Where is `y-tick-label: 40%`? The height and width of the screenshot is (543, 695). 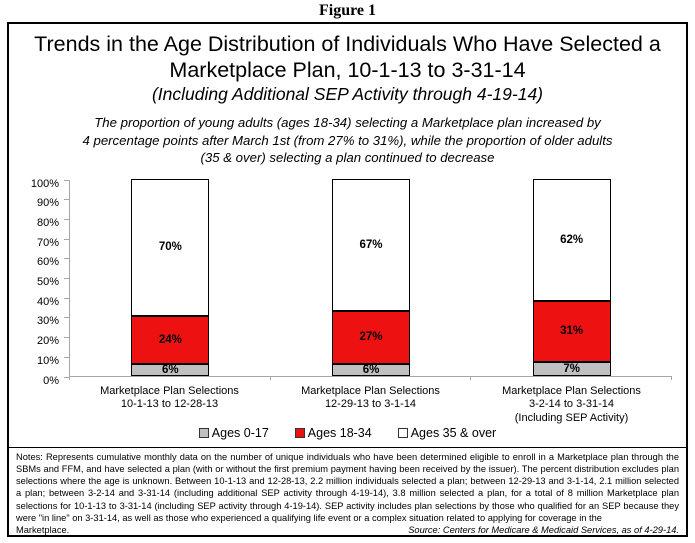
y-tick-label: 40% is located at coordinates (47, 301).